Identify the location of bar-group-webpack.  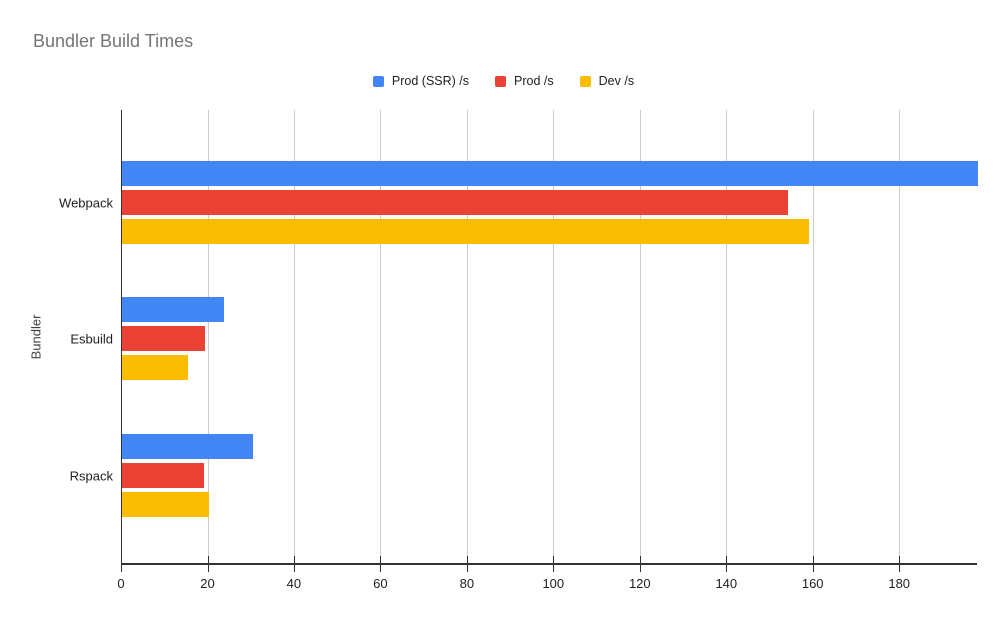
(550, 204).